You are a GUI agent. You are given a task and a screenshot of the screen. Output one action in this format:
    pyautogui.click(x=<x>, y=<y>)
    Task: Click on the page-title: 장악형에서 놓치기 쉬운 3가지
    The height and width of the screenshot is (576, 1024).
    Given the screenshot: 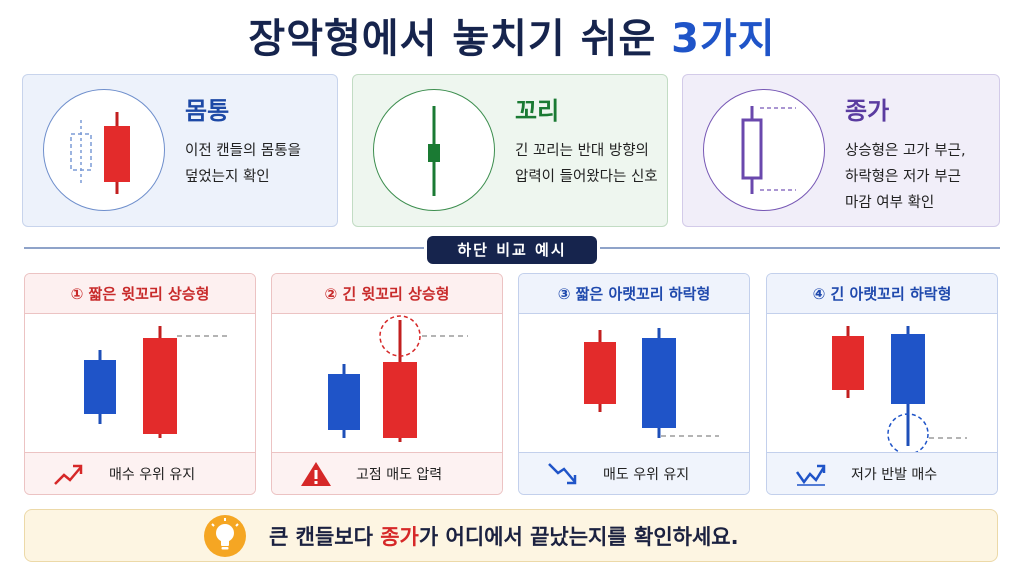 What is the action you would take?
    pyautogui.click(x=512, y=35)
    